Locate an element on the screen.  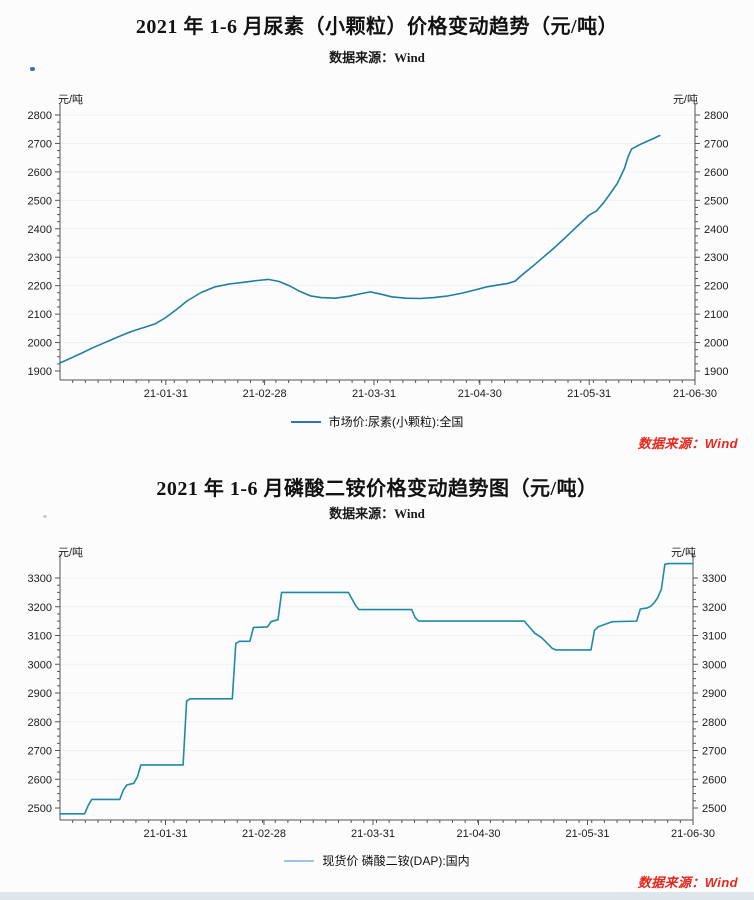
dap-chart-subtitle: 数据来源：Wind is located at coordinates (377, 513).